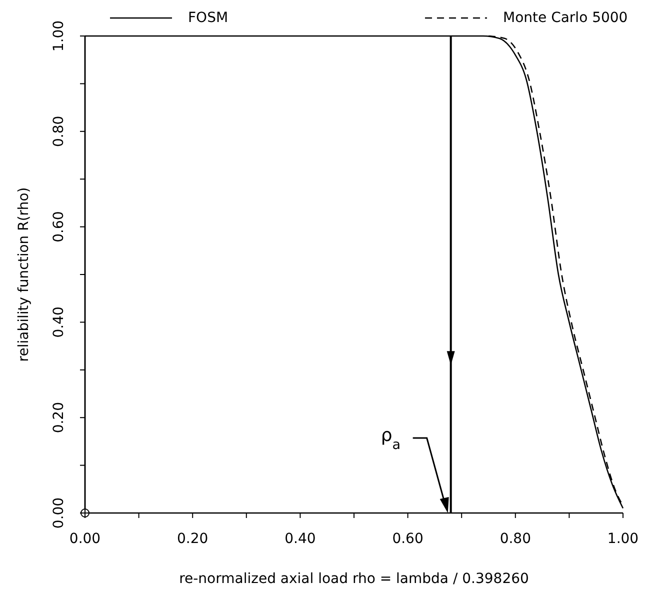 The image size is (665, 595). Describe the element at coordinates (59, 322) in the screenshot. I see `y-tick-label: 0.40` at that location.